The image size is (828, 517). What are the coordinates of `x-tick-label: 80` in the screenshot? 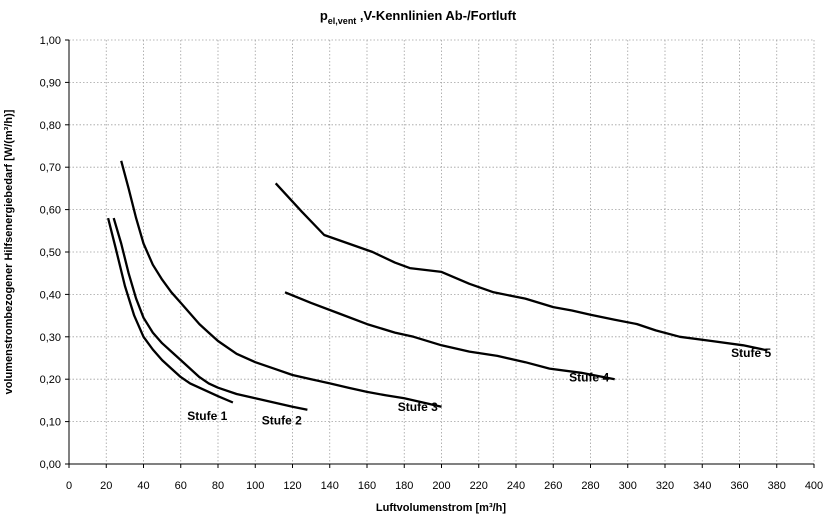 It's located at (218, 486).